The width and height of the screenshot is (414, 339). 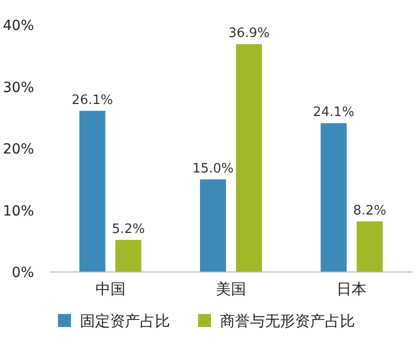 What do you see at coordinates (287, 321) in the screenshot?
I see `legend-label: 商誉与无形资产占比` at bounding box center [287, 321].